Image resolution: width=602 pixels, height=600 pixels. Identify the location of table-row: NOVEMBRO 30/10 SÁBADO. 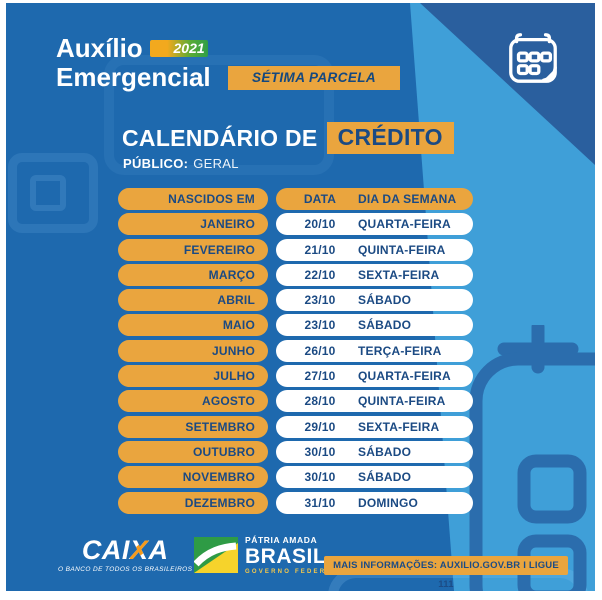
(295, 477).